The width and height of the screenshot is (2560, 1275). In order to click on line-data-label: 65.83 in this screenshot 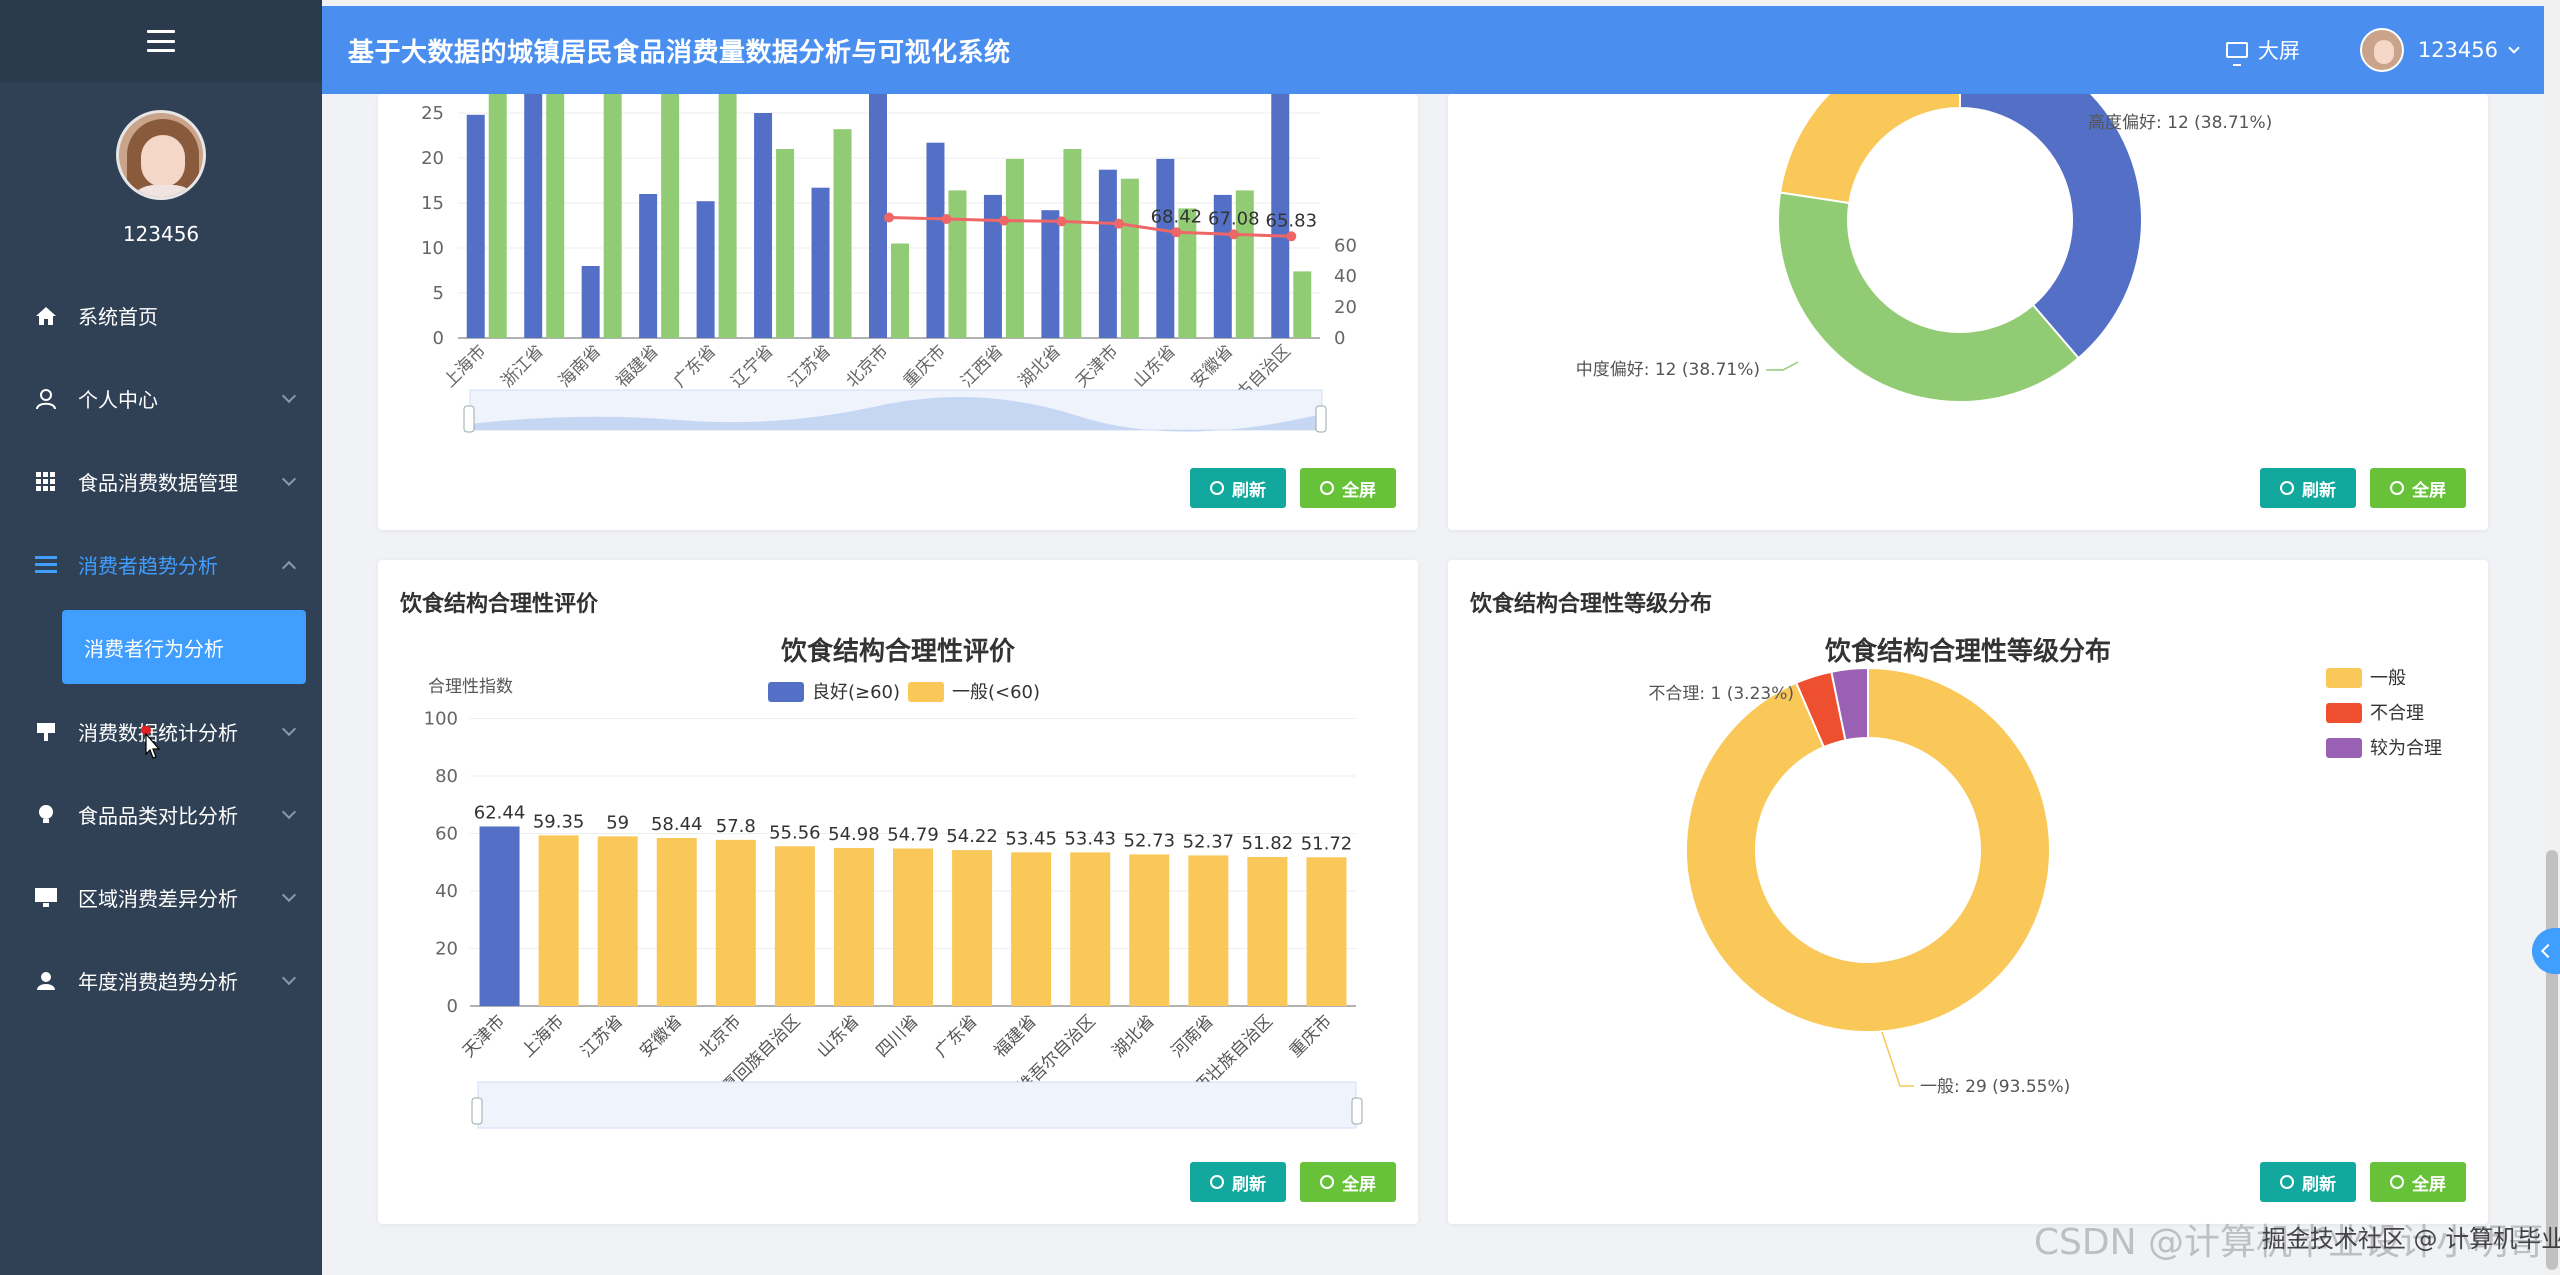, I will do `click(1292, 220)`.